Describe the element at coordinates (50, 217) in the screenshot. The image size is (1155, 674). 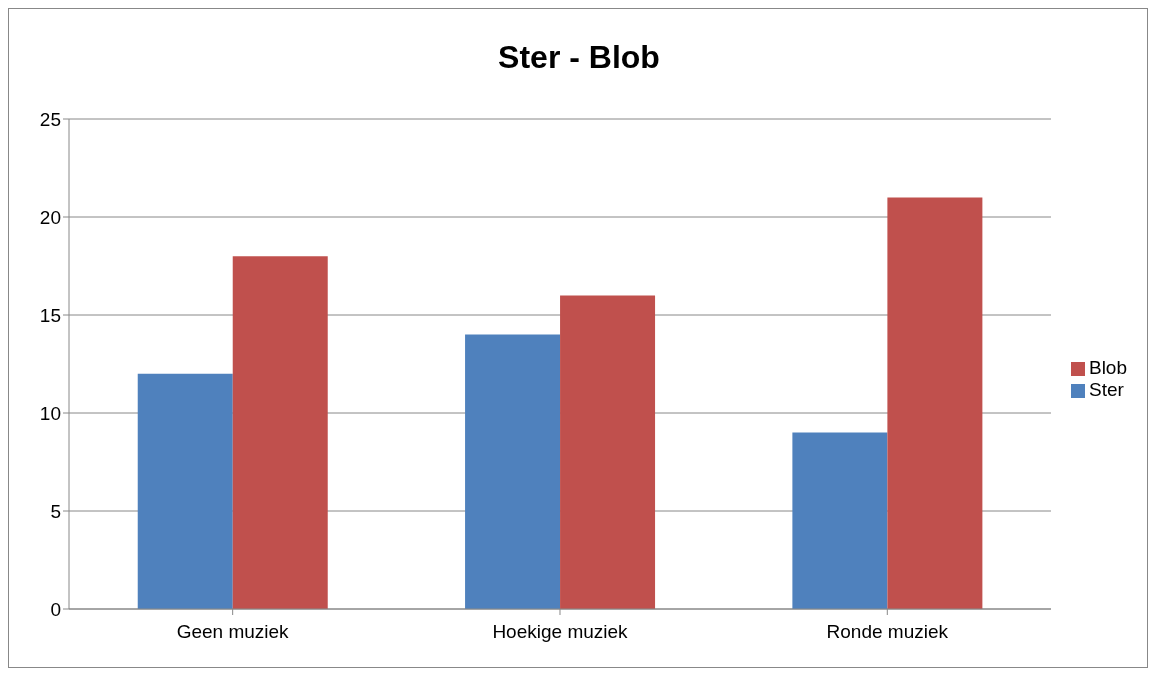
I see `y-tick-label: 20` at that location.